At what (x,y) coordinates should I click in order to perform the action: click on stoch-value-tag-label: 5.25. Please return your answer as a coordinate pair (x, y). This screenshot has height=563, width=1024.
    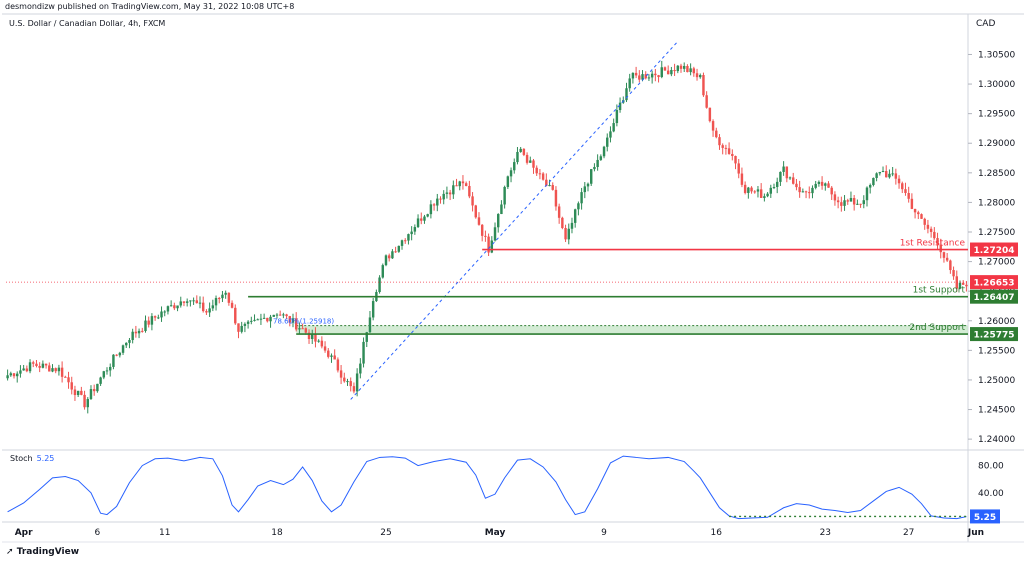
    Looking at the image, I should click on (985, 518).